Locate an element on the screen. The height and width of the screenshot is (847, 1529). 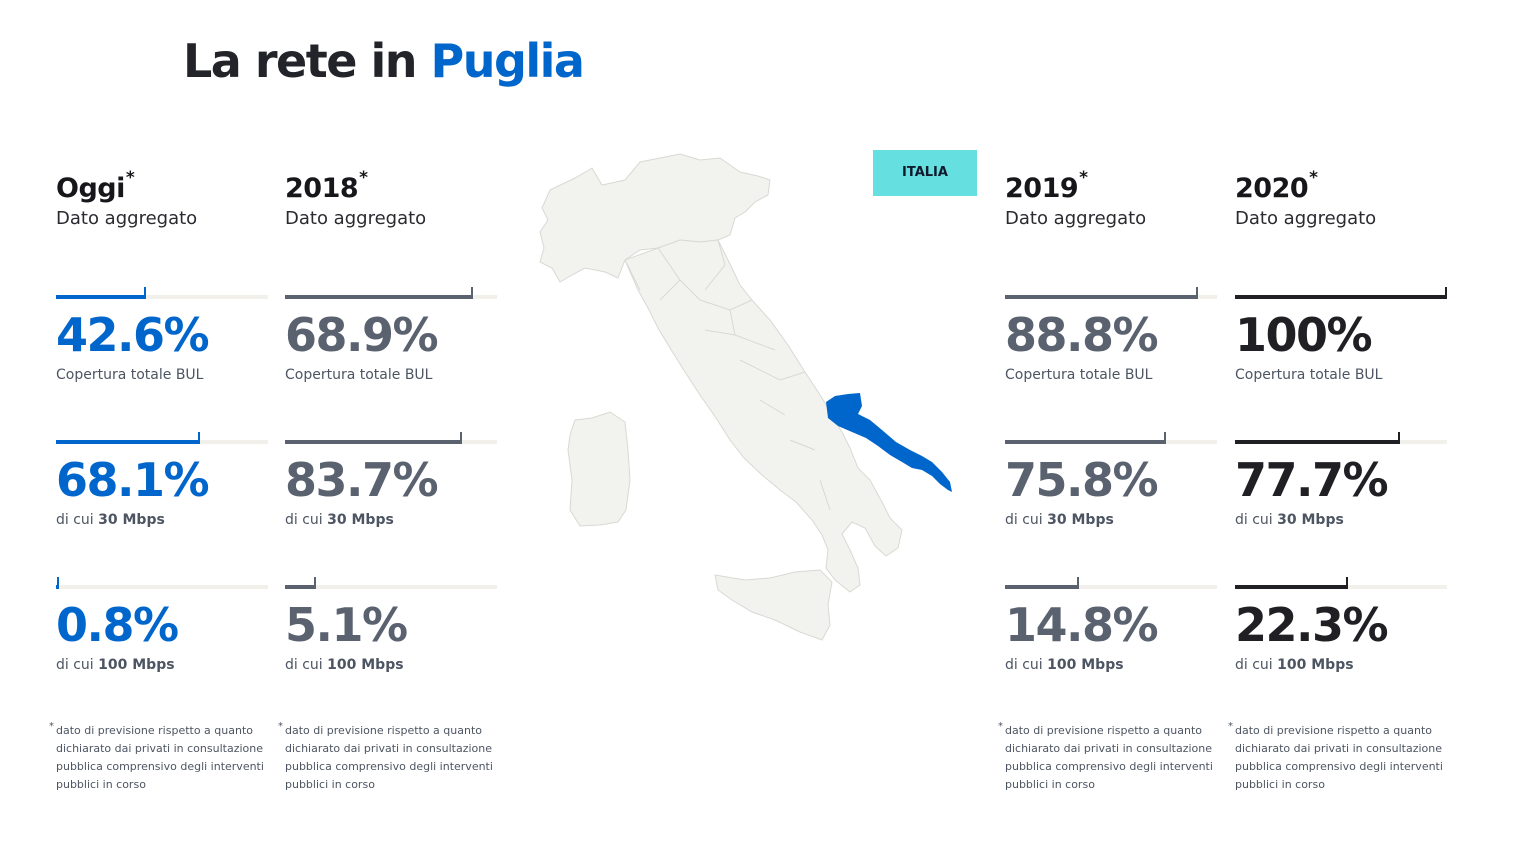
stat-30mbps: 68.1% di cui 30 Mbps is located at coordinates (163, 480).